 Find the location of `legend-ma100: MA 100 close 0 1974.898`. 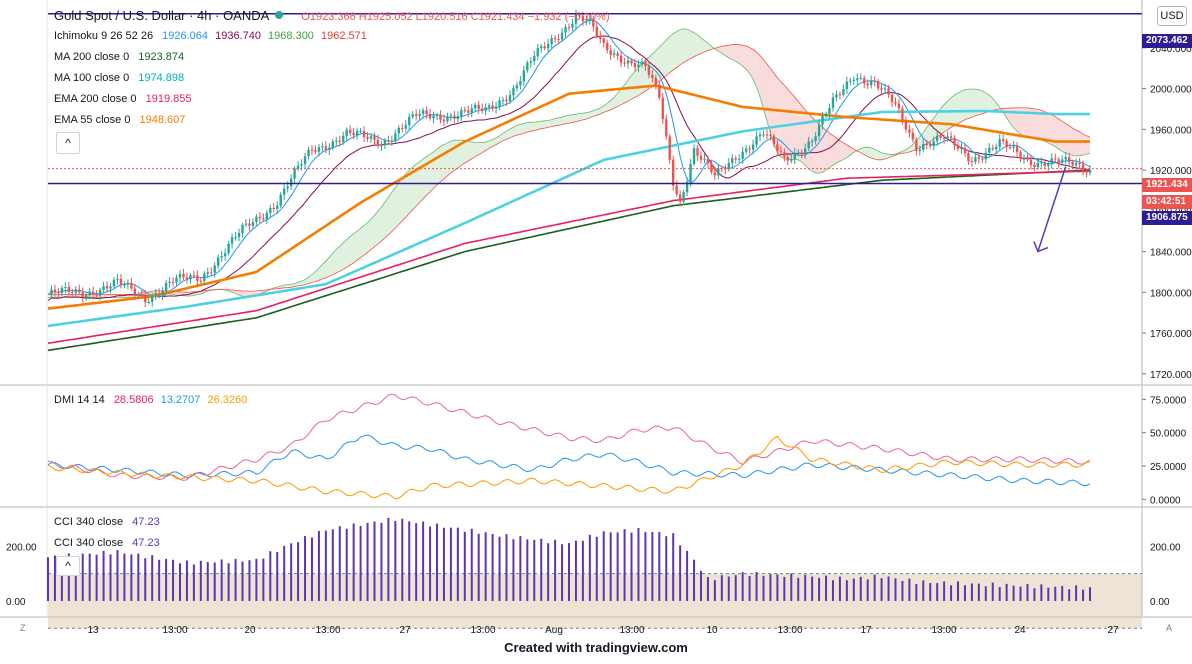

legend-ma100: MA 100 close 0 1974.898 is located at coordinates (119, 78).